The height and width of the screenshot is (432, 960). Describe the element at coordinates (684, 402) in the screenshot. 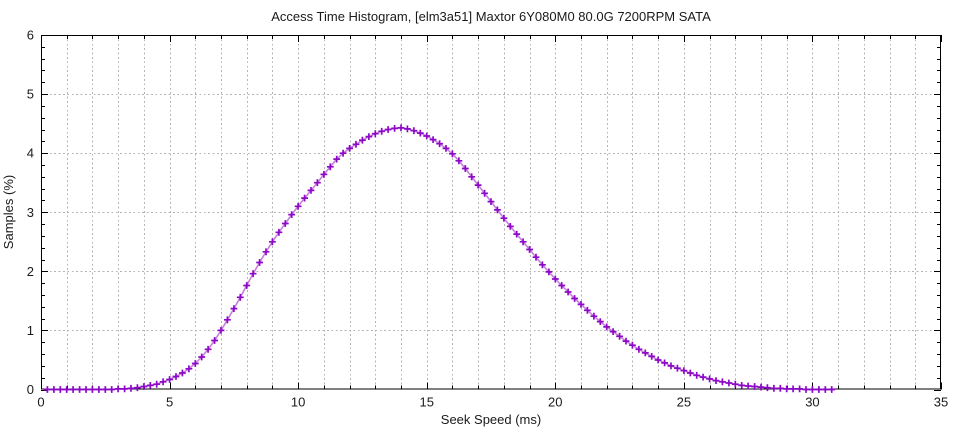

I see `x-tick-label: 25` at that location.